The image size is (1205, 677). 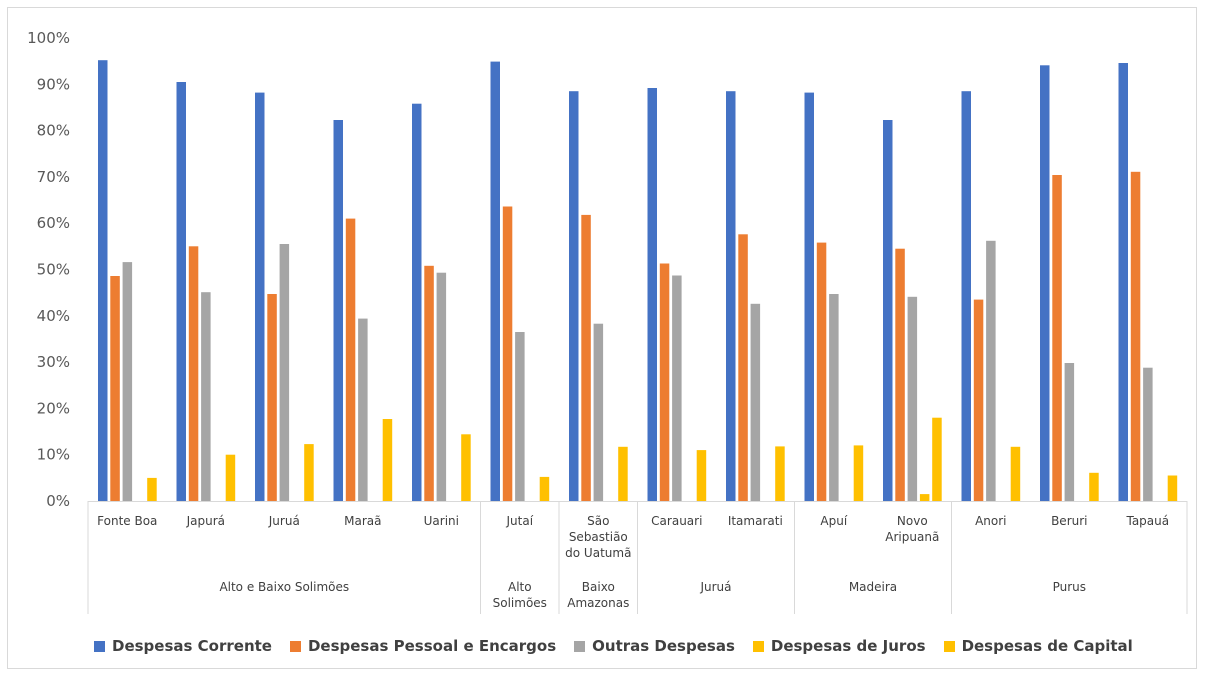 What do you see at coordinates (53, 270) in the screenshot?
I see `y-tick-label: 50%` at bounding box center [53, 270].